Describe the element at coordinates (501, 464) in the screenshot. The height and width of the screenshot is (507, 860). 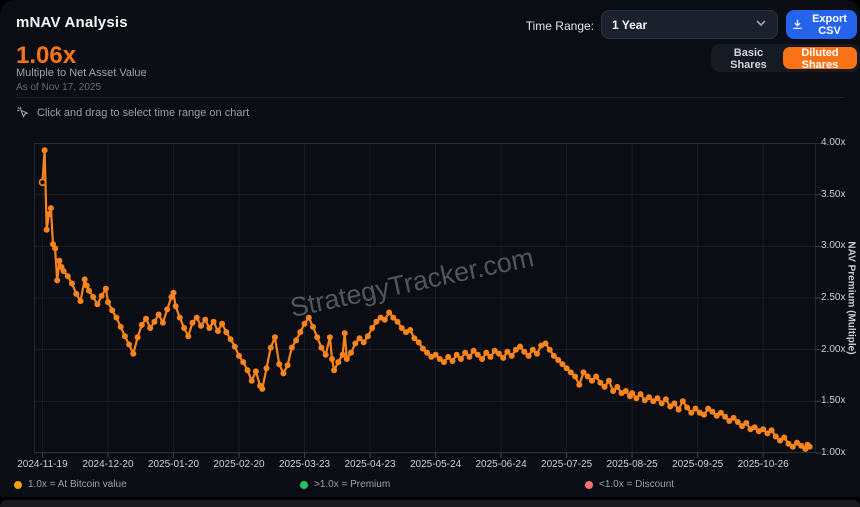
I see `x-axis-tick-label: 2025-06-24` at that location.